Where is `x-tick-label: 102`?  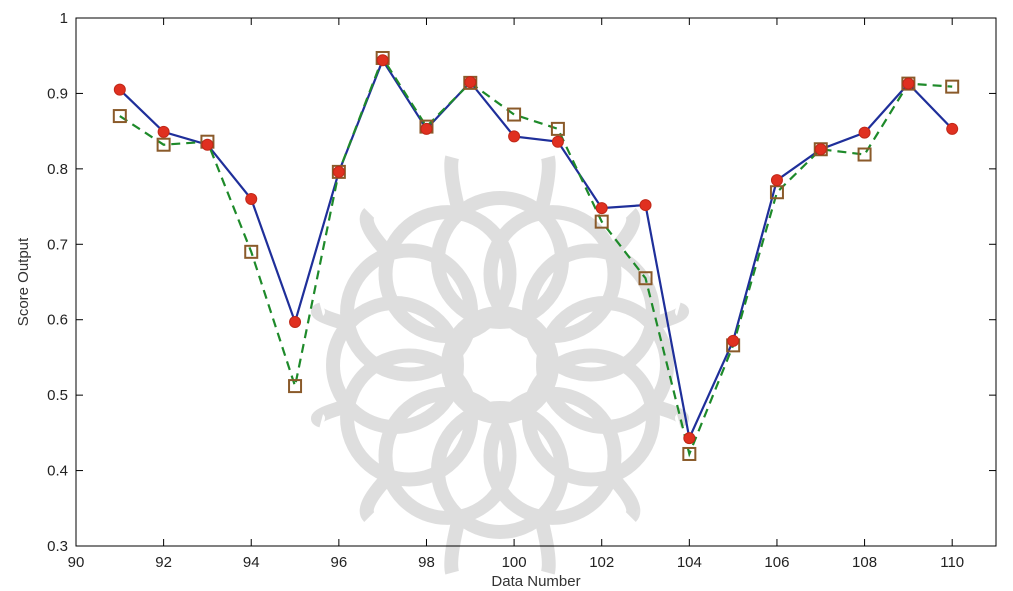
x-tick-label: 102 is located at coordinates (601, 562).